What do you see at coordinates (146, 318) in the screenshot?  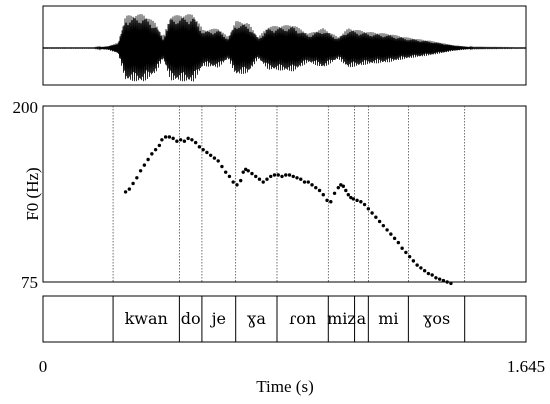 I see `segment-label: kwan` at bounding box center [146, 318].